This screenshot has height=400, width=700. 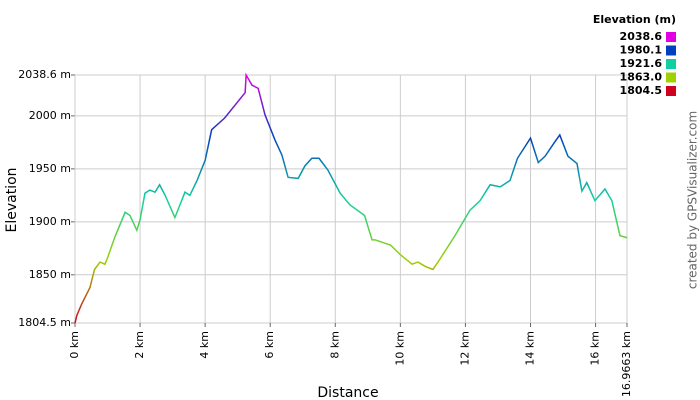 What do you see at coordinates (269, 345) in the screenshot?
I see `x-tick-label: 6 km` at bounding box center [269, 345].